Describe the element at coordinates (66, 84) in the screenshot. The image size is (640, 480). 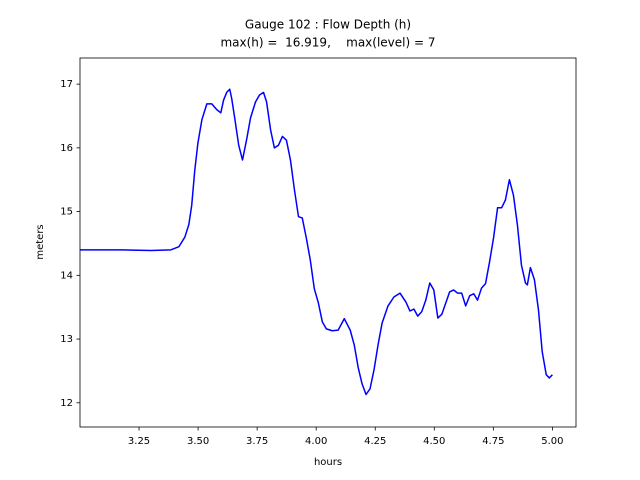
I see `y-tick-label: 17` at that location.